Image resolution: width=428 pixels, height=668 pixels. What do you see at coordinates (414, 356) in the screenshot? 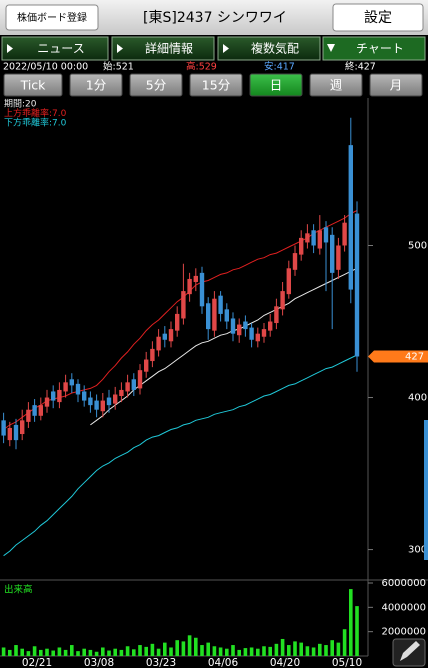
I see `last-price-label: 427` at bounding box center [414, 356].